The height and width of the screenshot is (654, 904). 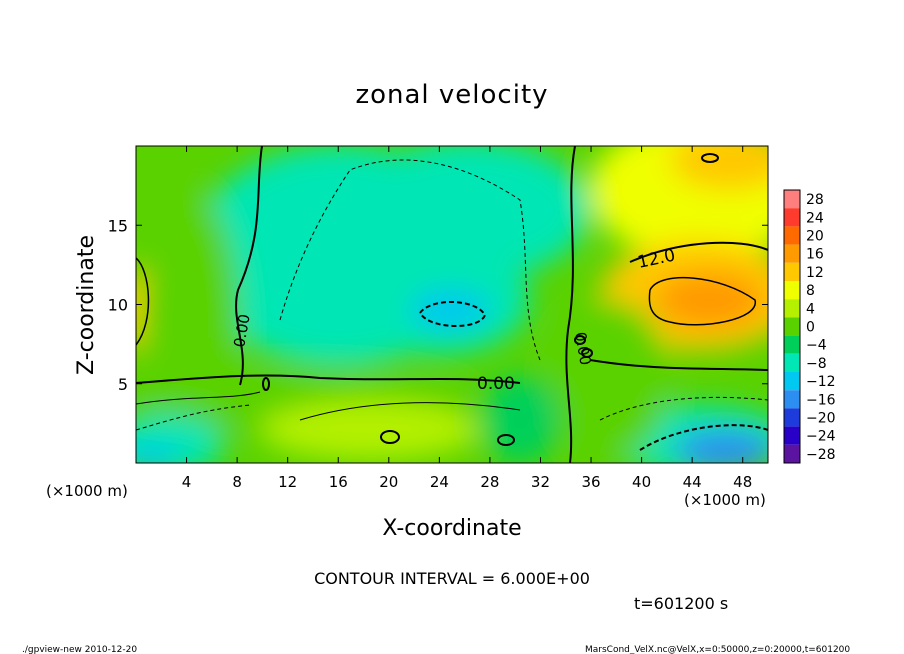 I want to click on x-tick-label: 4, so click(x=187, y=482).